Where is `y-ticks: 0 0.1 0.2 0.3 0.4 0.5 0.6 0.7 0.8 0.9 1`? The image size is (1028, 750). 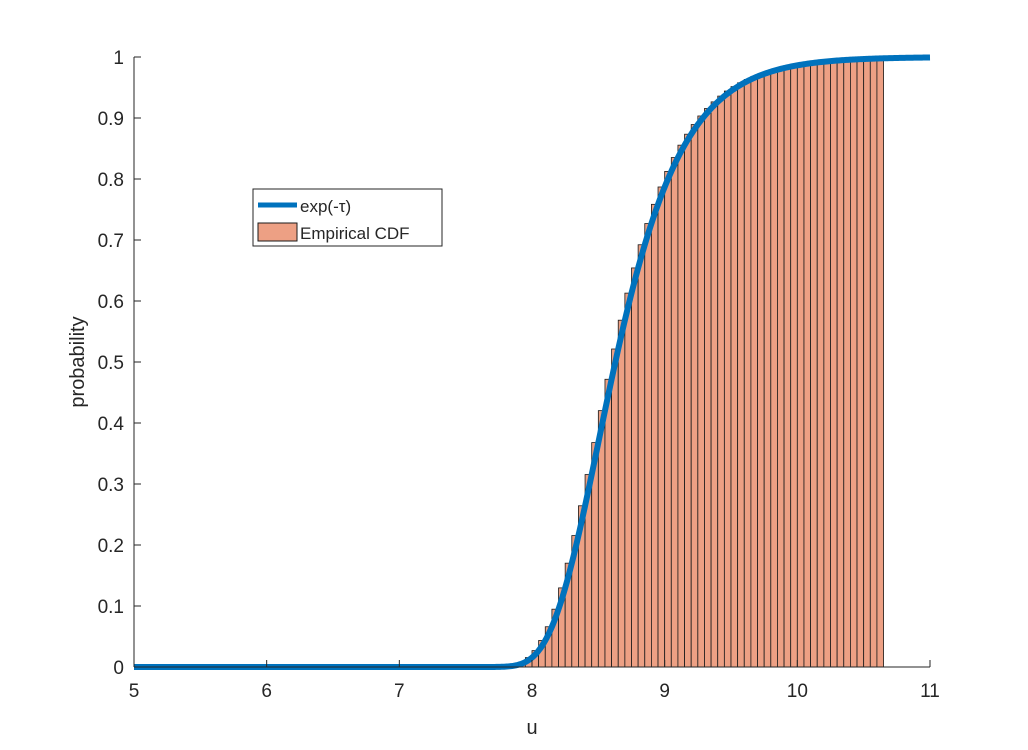
y-ticks: 0 0.1 0.2 0.3 0.4 0.5 0.6 0.7 0.8 0.9 1 is located at coordinates (119, 363).